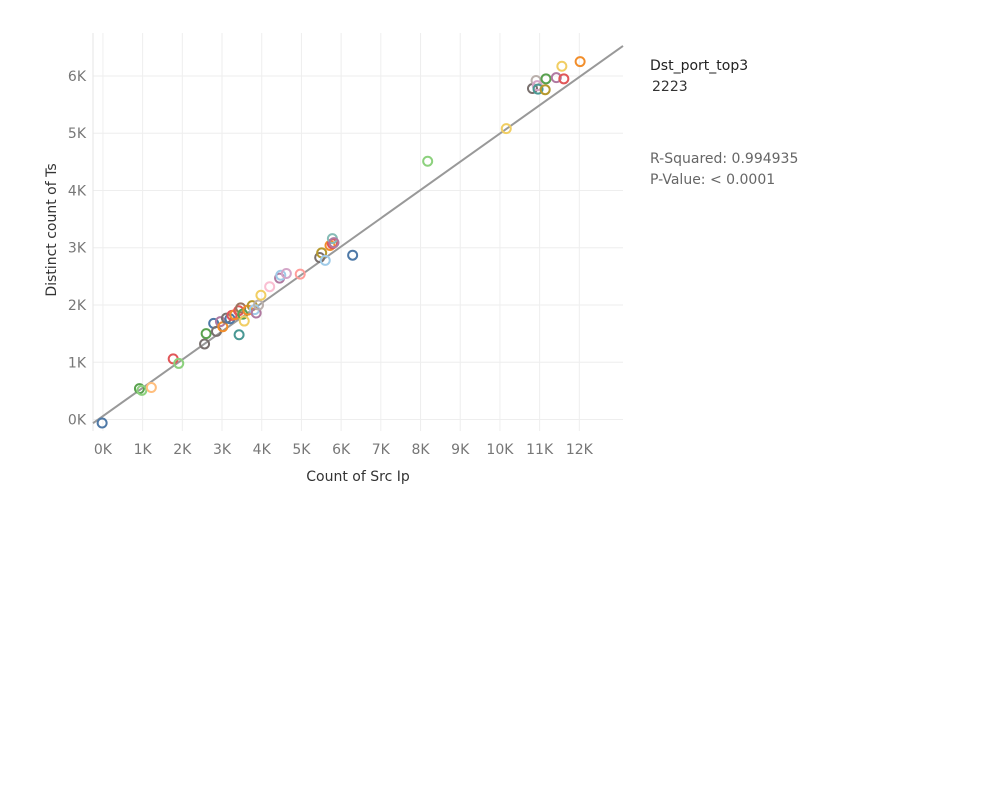 The image size is (1000, 800). Describe the element at coordinates (358, 477) in the screenshot. I see `x-axis-title: Count of Src Ip` at that location.